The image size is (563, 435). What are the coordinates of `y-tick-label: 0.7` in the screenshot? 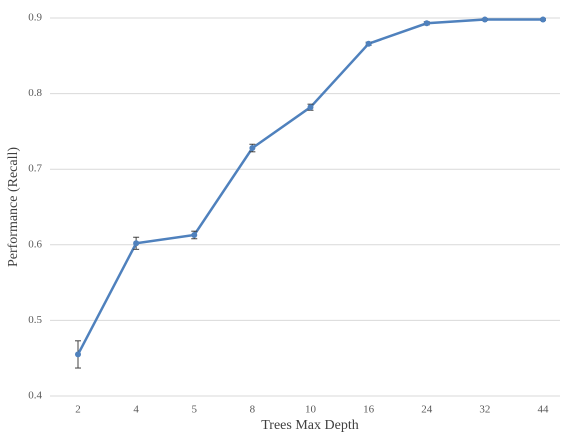 It's located at (35, 169).